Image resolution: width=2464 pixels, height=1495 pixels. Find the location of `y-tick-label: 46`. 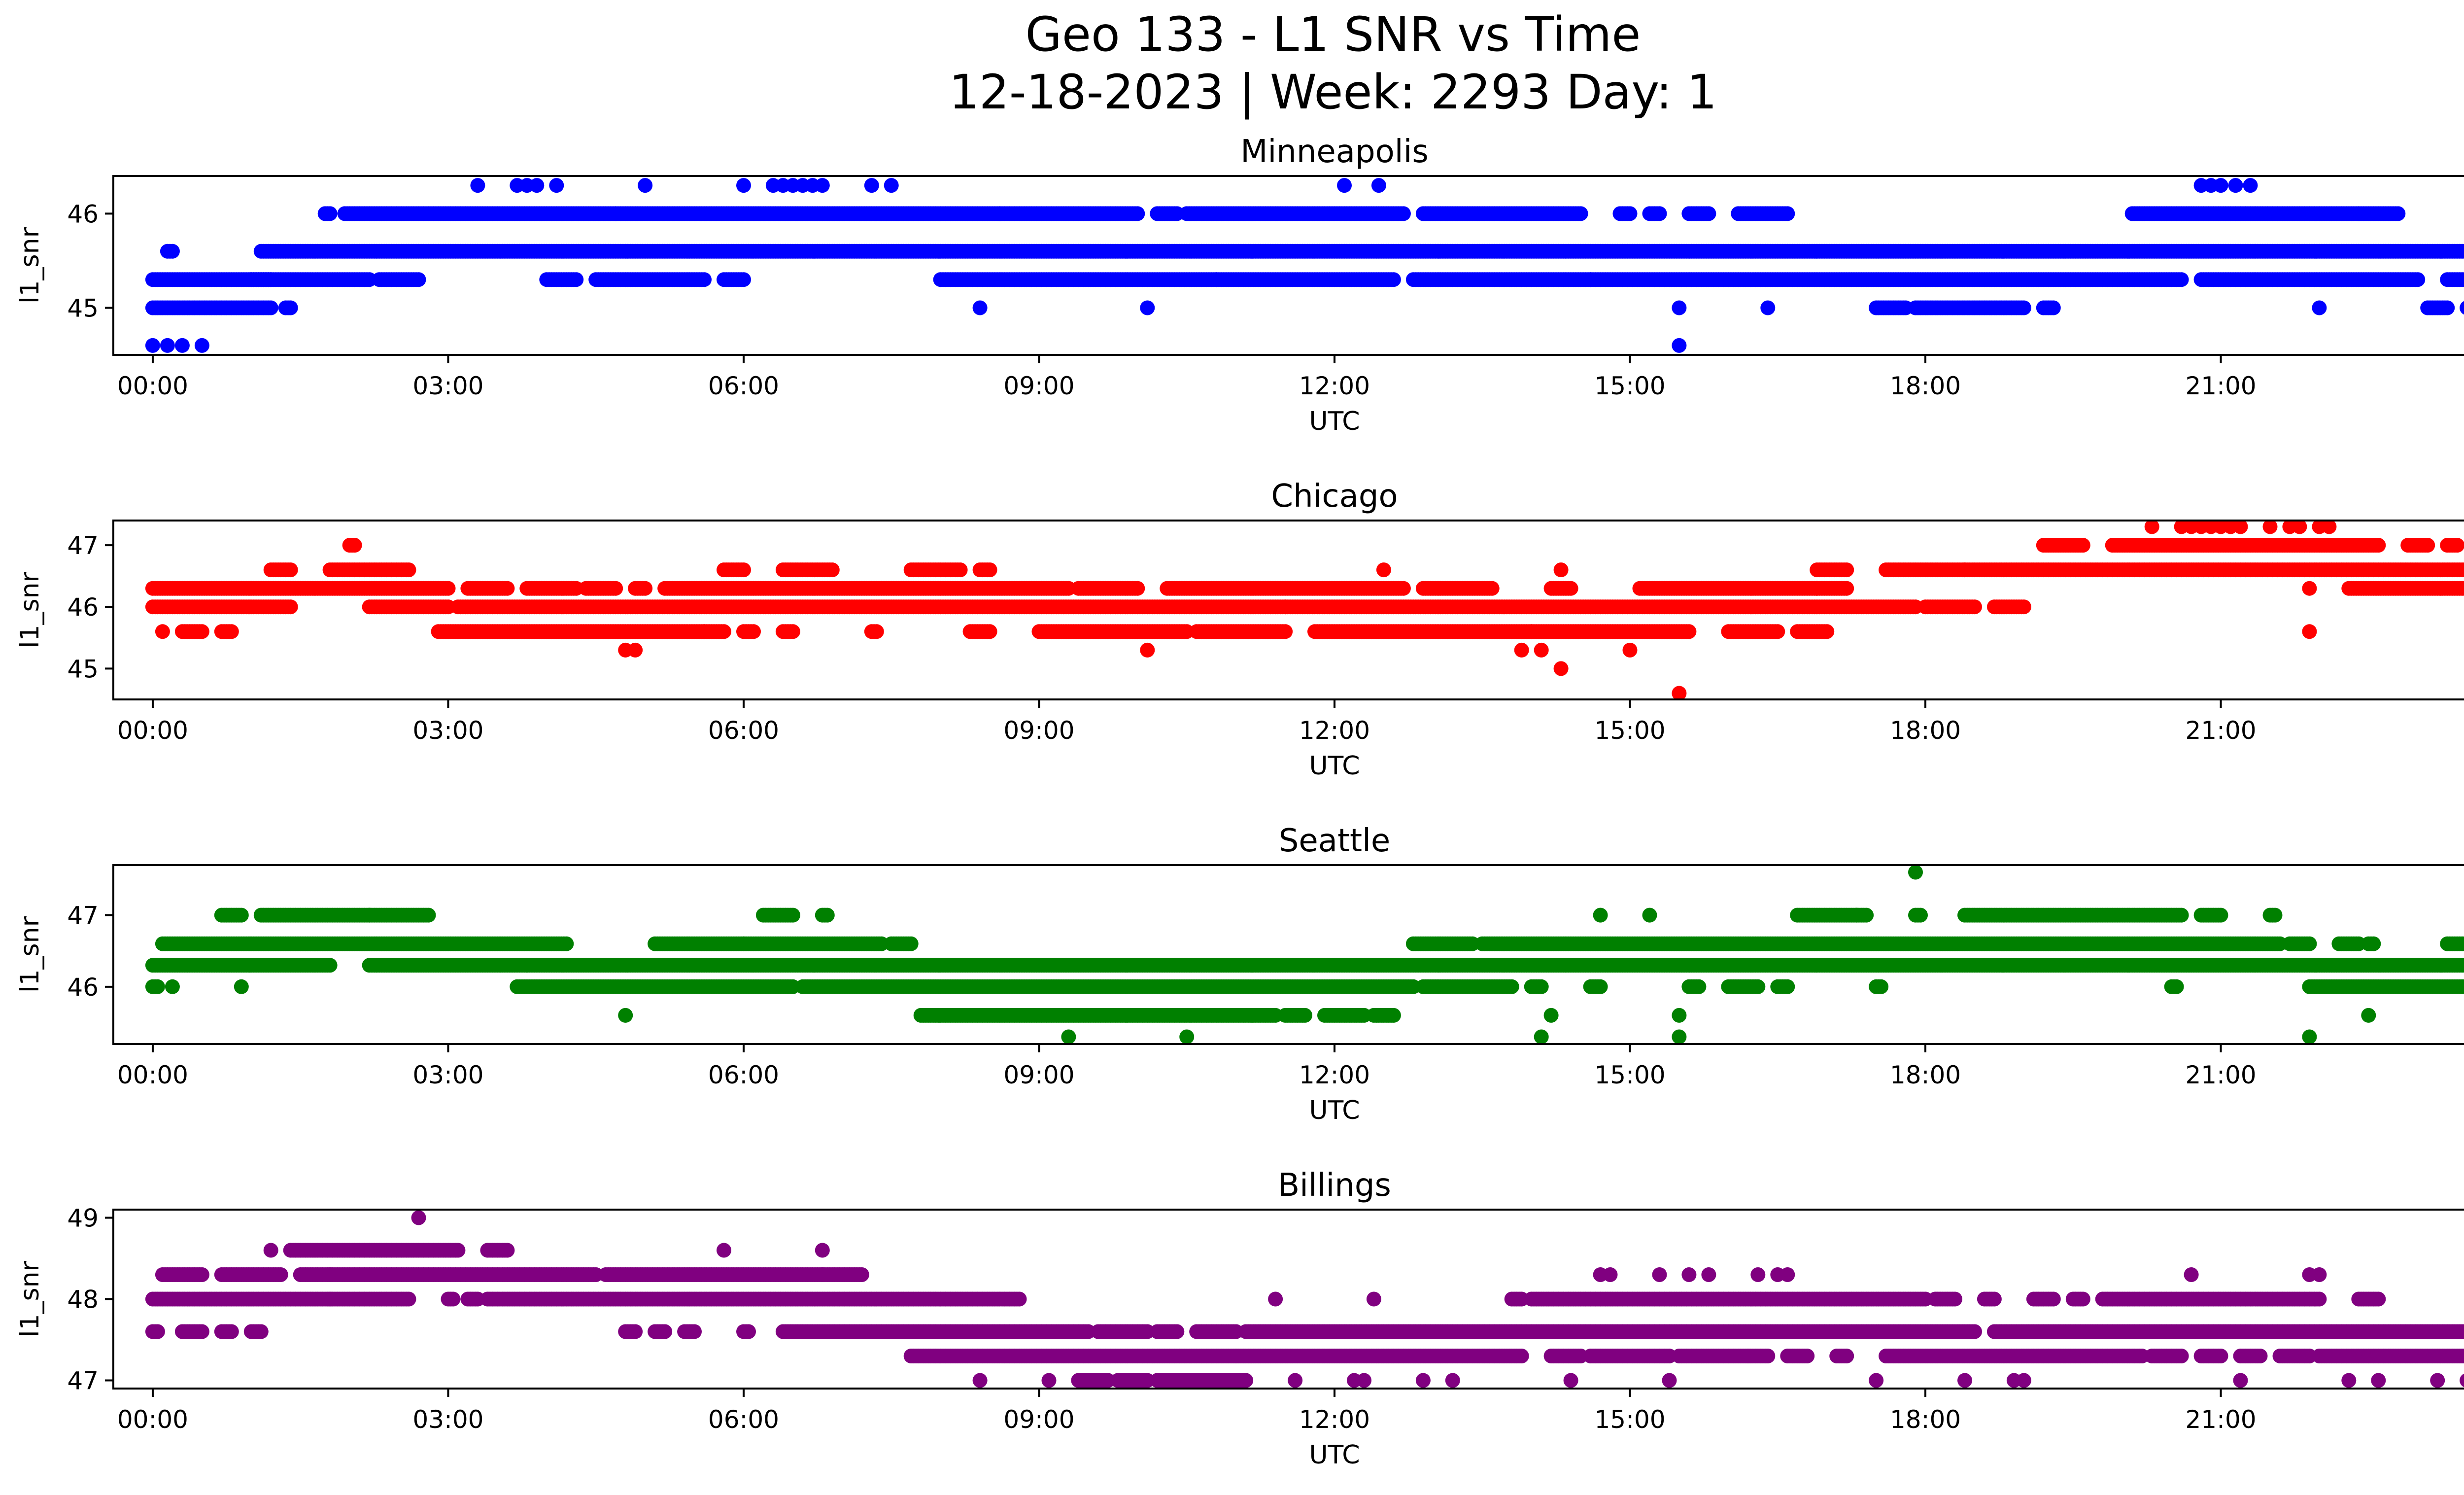

y-tick-label: 46 is located at coordinates (83, 214).